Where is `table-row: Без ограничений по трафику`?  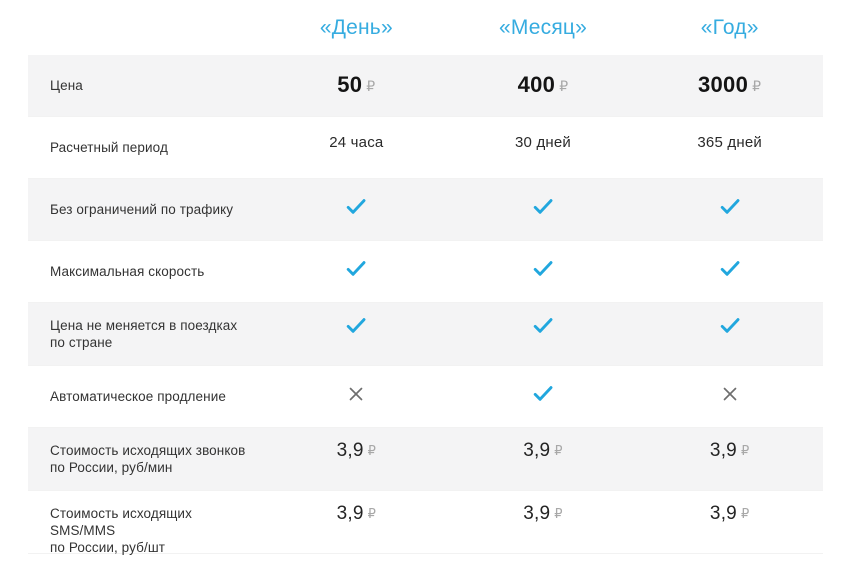 table-row: Без ограничений по трафику is located at coordinates (425, 210).